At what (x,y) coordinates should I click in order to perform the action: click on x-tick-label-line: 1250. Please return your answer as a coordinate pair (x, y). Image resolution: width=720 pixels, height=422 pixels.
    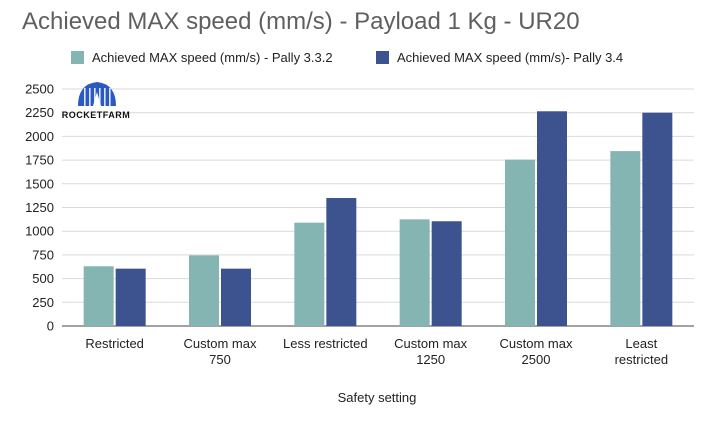
    Looking at the image, I should click on (430, 359).